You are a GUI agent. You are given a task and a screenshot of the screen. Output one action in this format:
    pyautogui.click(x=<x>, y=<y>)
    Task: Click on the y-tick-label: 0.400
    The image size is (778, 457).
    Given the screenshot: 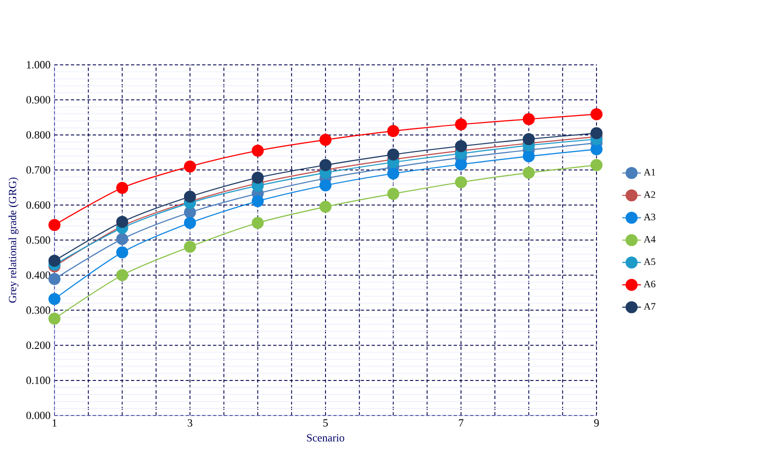 What is the action you would take?
    pyautogui.click(x=38, y=275)
    